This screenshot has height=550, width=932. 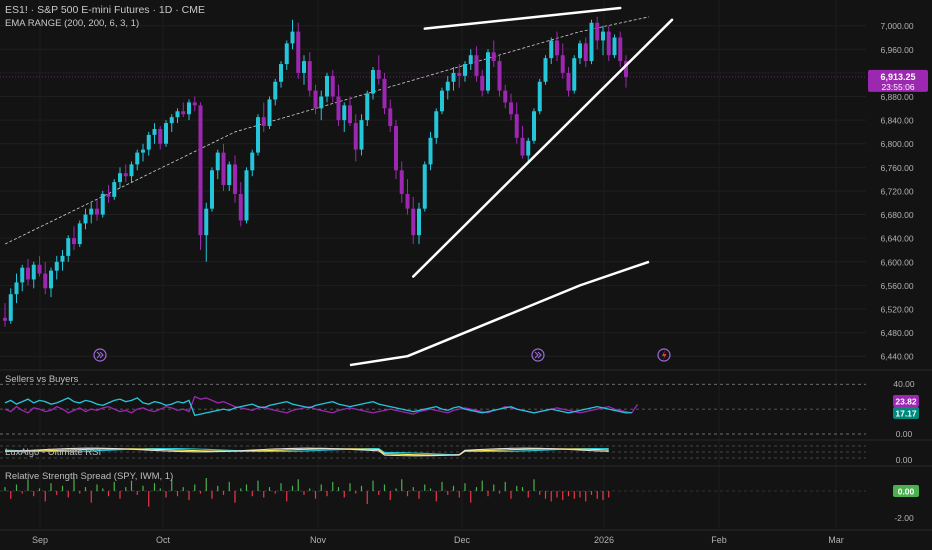 I want to click on rs-tick: -2.00, so click(x=904, y=518).